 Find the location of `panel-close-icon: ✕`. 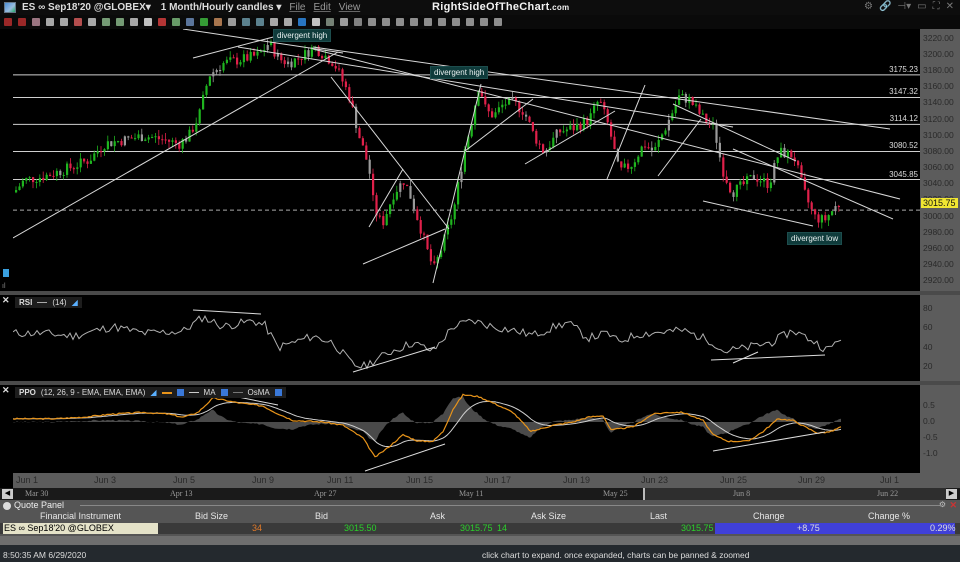

panel-close-icon: ✕ is located at coordinates (953, 505).